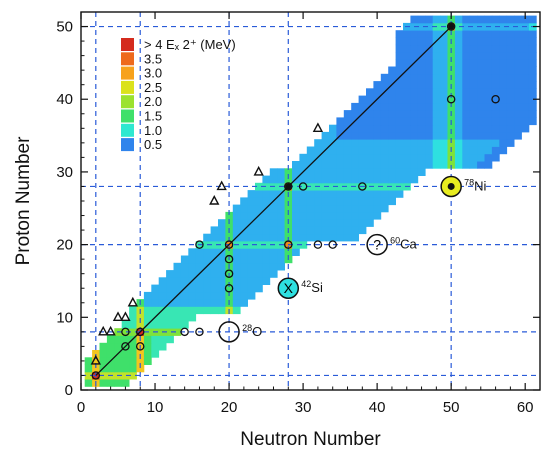 The image size is (550, 453). Describe the element at coordinates (312, 287) in the screenshot. I see `nuclide-annotation: 42Si` at that location.